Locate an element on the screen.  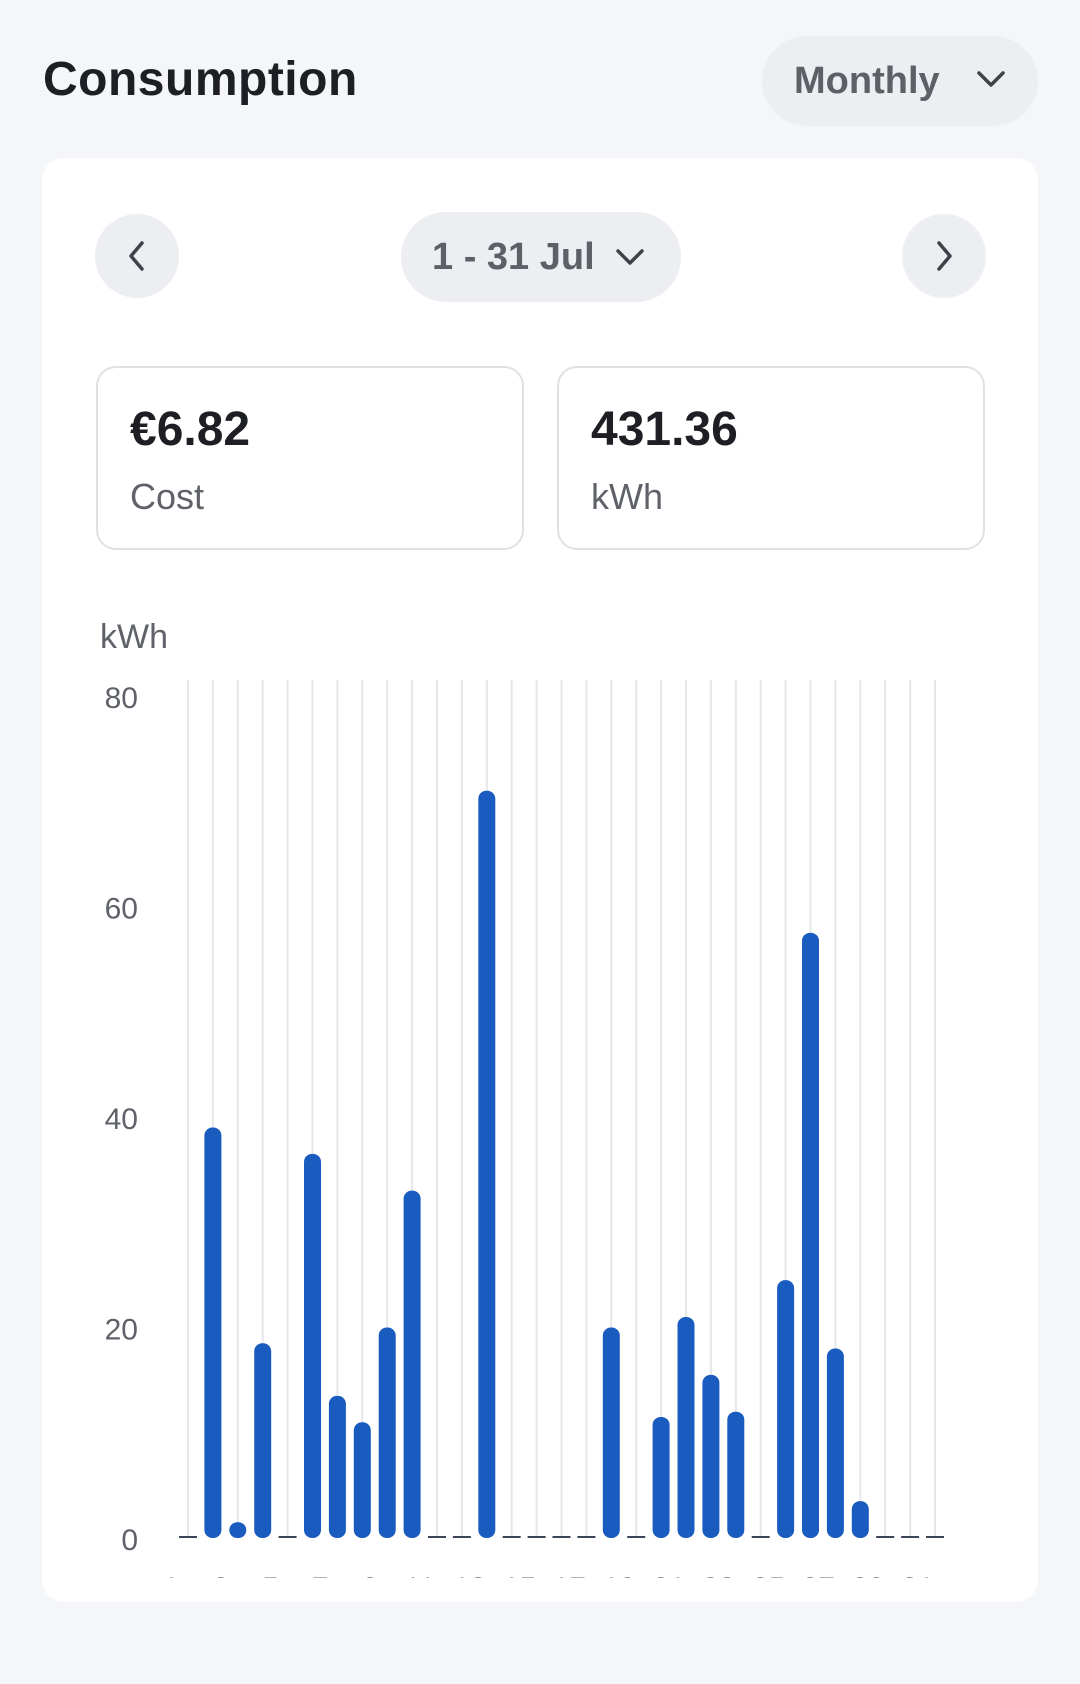
cost-stat-card: €6.82 Cost is located at coordinates (310, 458).